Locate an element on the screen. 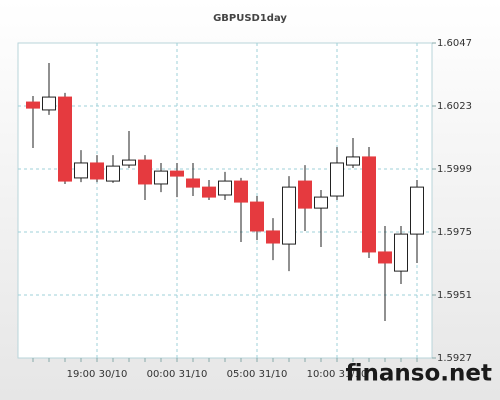  y-tick-label: 1.5951 is located at coordinates (454, 295).